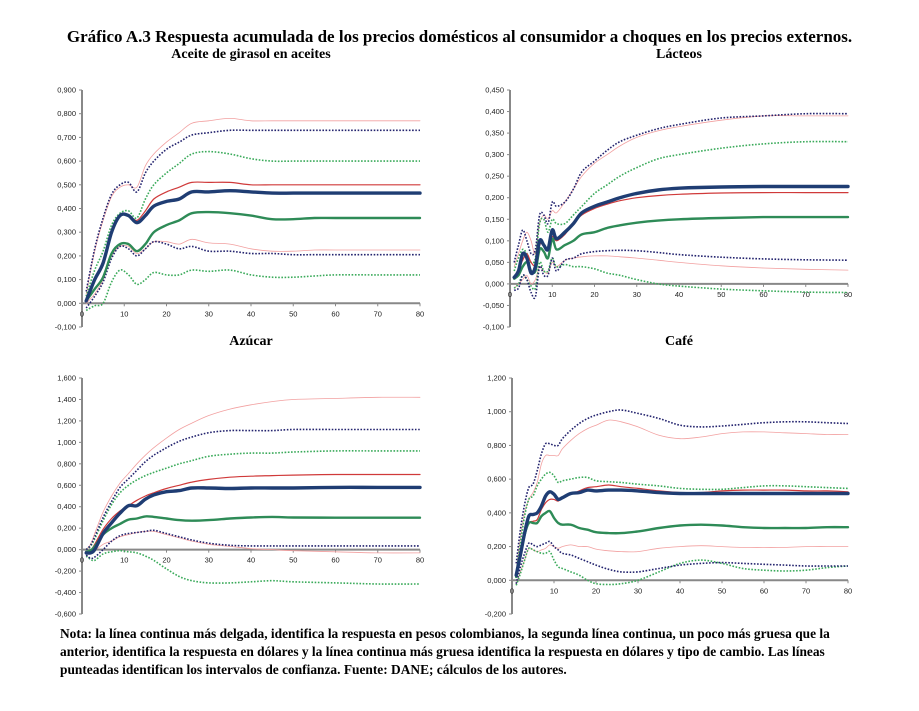  I want to click on y-tick-label: 0,350, so click(494, 133).